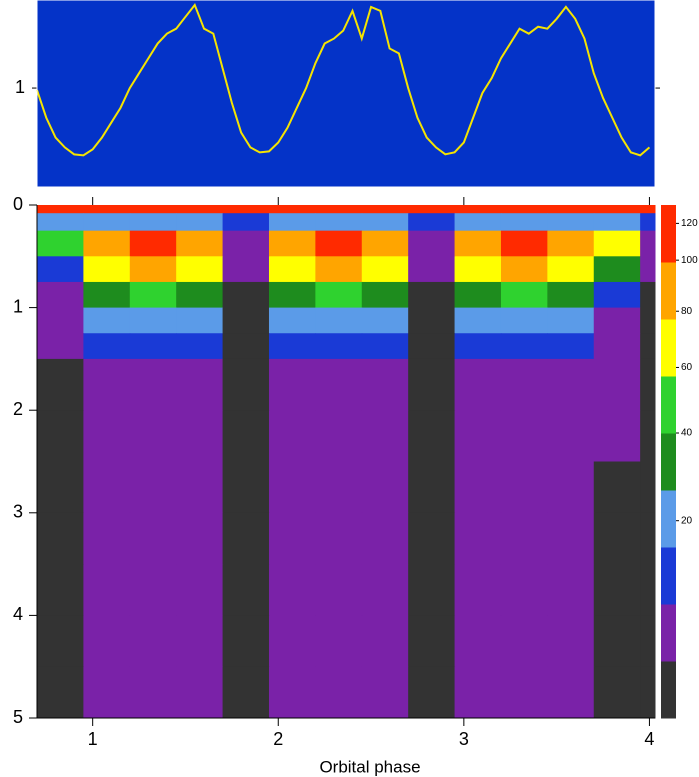 The image size is (699, 777). Describe the element at coordinates (687, 433) in the screenshot. I see `colorbar-tick-label: 40` at that location.